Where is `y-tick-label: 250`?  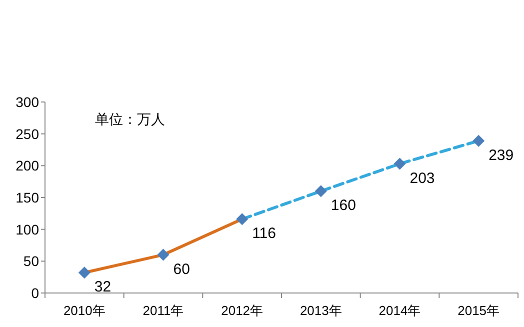 y-tick-label: 250 is located at coordinates (28, 134).